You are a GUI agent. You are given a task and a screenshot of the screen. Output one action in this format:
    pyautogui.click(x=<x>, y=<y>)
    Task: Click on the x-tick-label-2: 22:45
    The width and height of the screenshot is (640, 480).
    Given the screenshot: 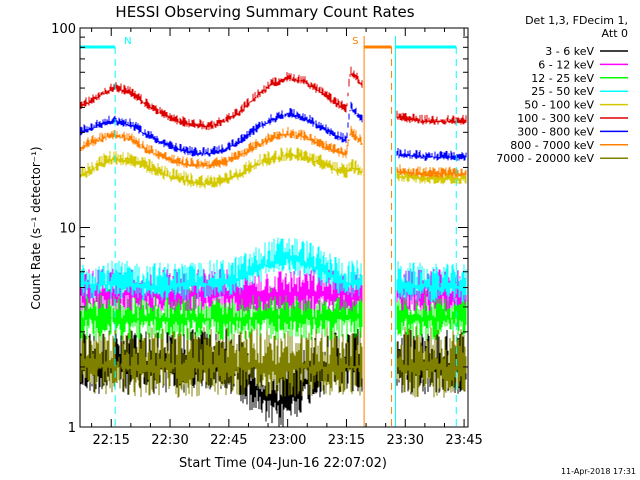 What is the action you would take?
    pyautogui.click(x=228, y=440)
    